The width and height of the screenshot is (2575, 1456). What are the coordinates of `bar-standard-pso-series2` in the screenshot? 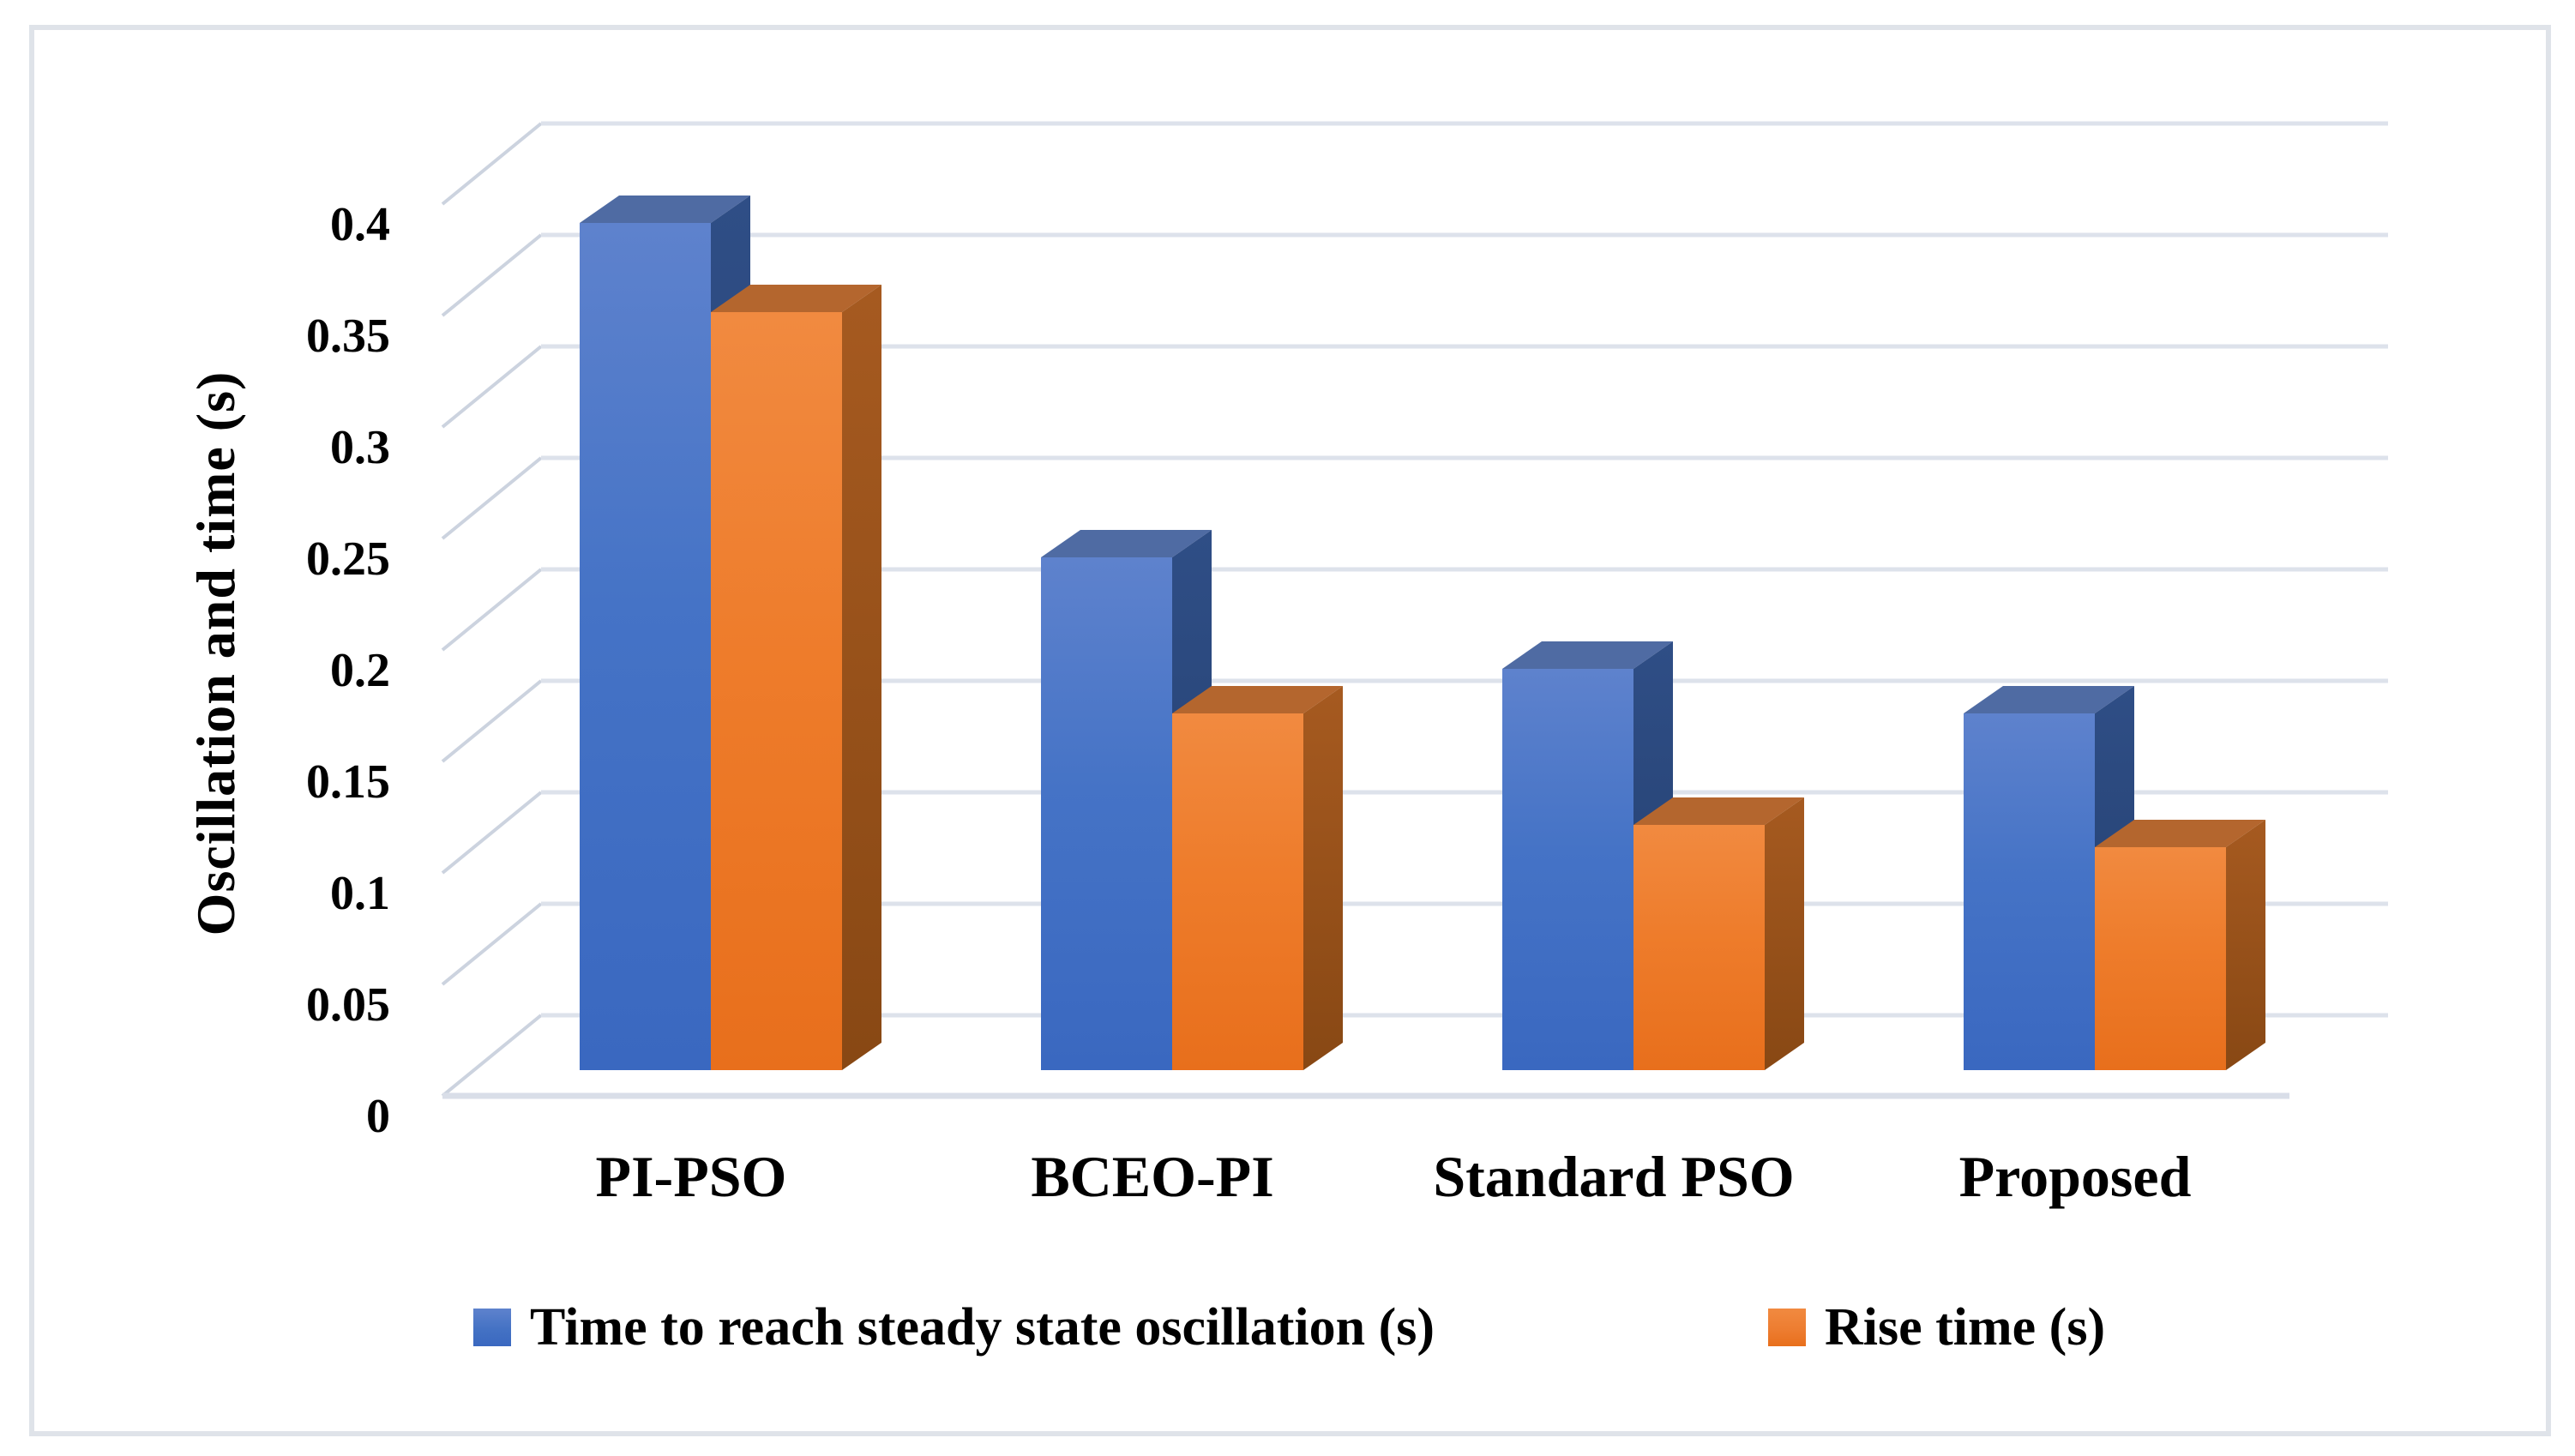 It's located at (1718, 933).